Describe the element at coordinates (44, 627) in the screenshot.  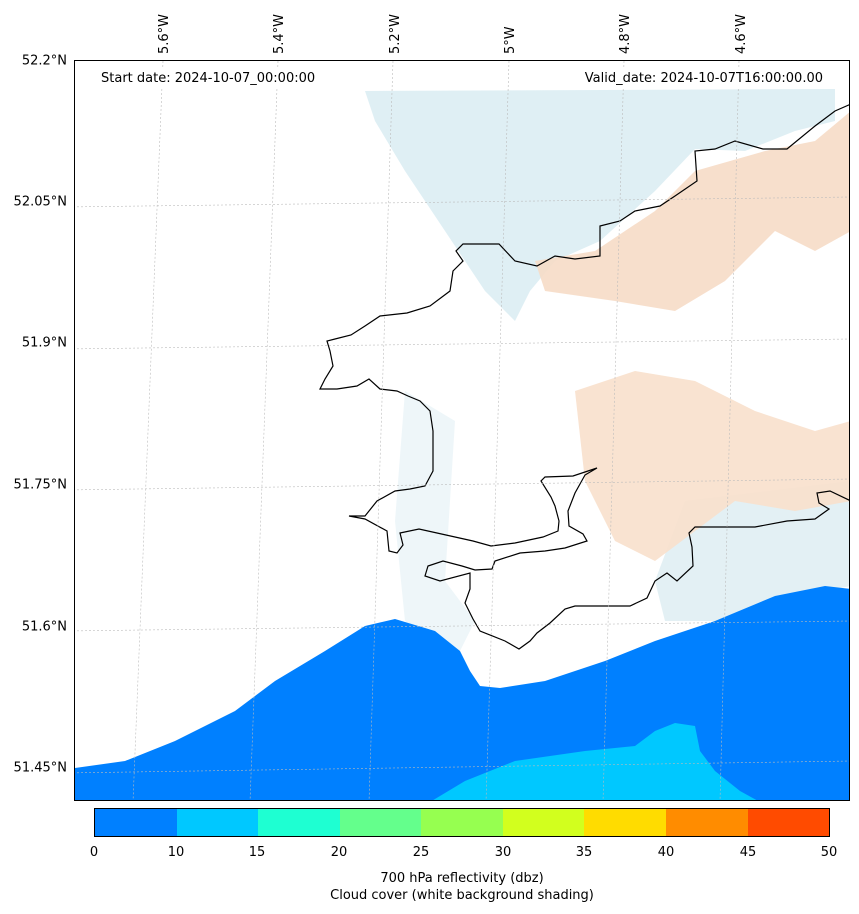
I see `lat-label-51-6: 51.6°N` at that location.